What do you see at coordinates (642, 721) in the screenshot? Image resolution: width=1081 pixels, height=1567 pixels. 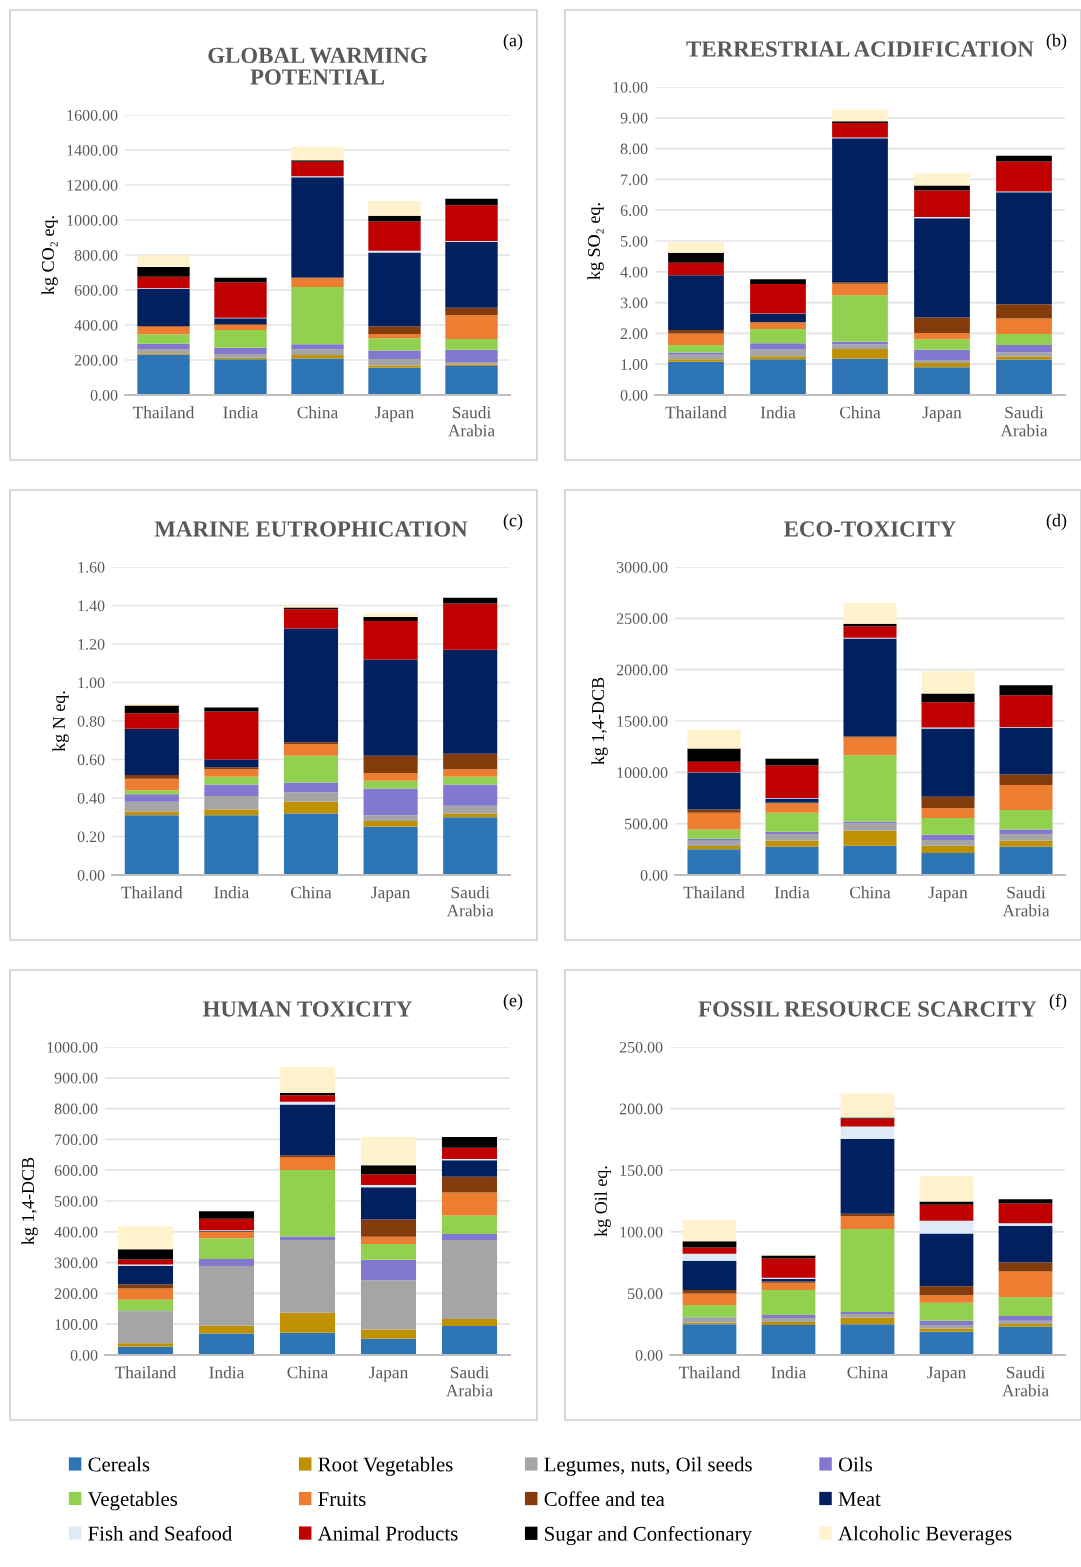 I see `y-tick-label: 1500.00` at bounding box center [642, 721].